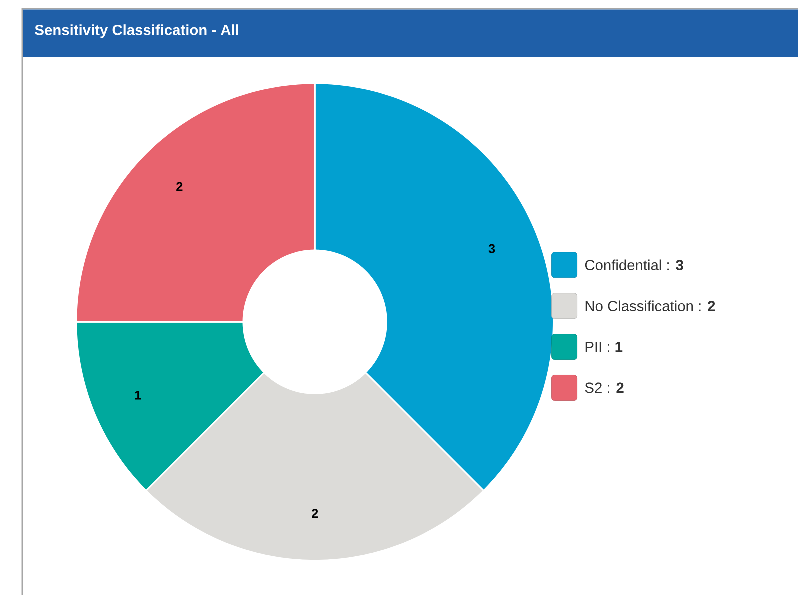 The width and height of the screenshot is (799, 596). Describe the element at coordinates (492, 249) in the screenshot. I see `data-label: 3` at that location.